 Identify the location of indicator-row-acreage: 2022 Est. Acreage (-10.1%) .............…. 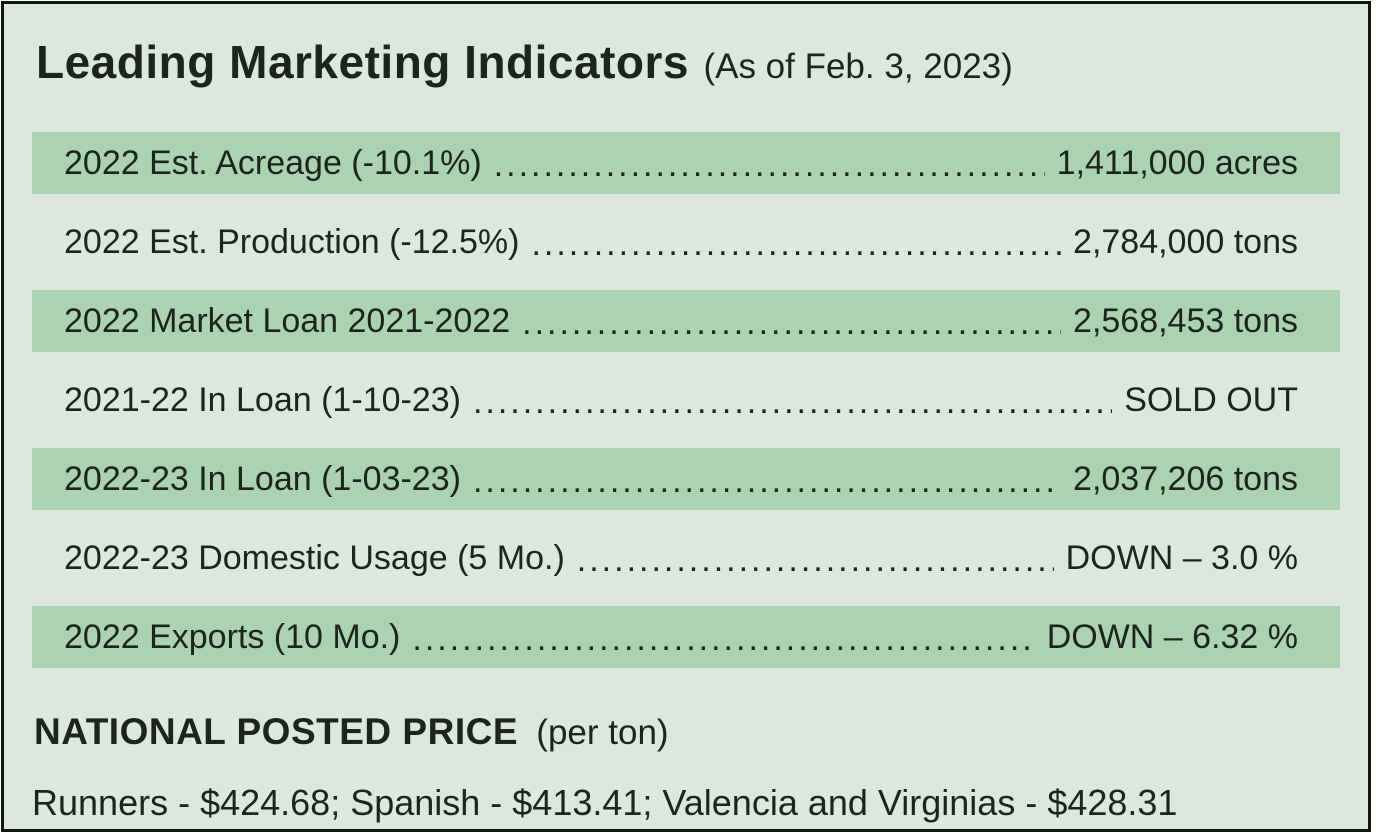
(686, 163).